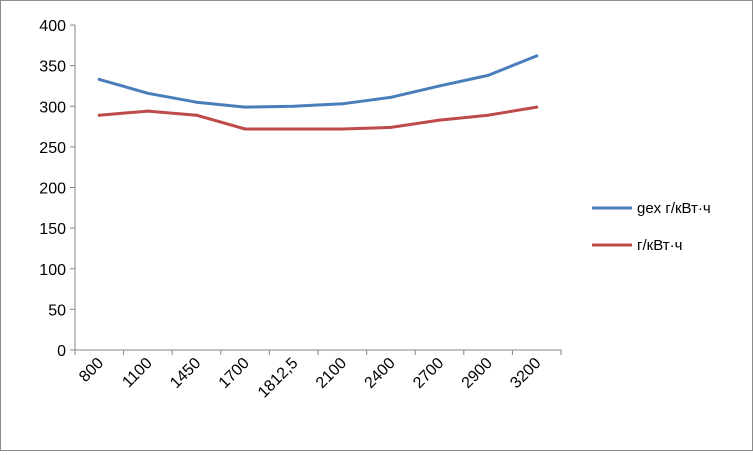  I want to click on x-tick-label: 1450, so click(185, 373).